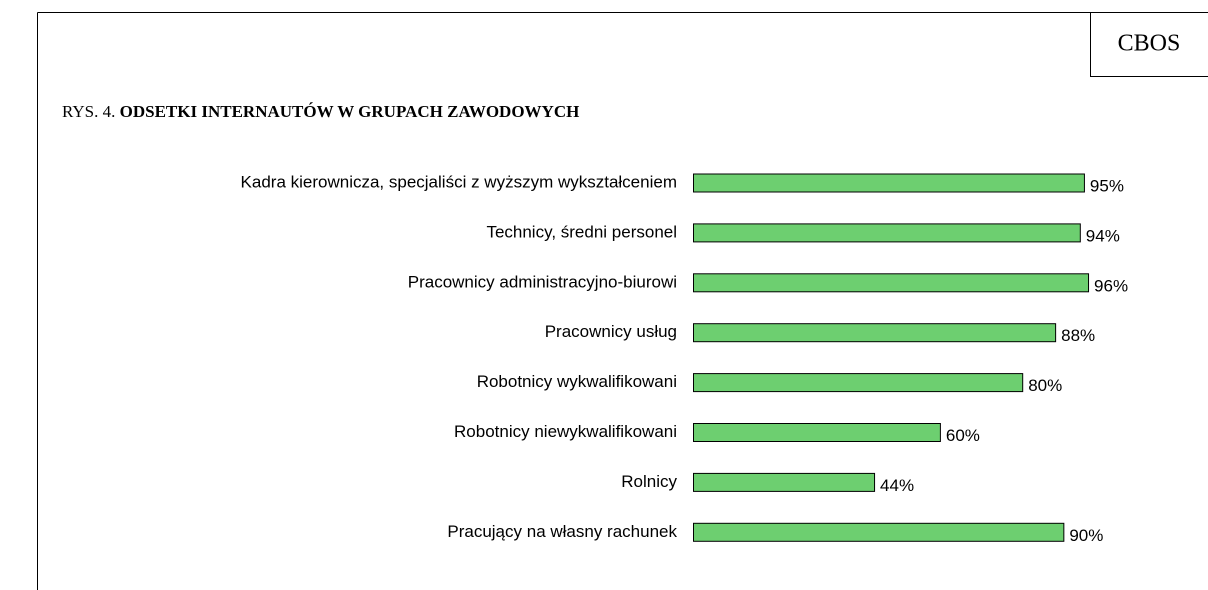  I want to click on category-label: Pracownicy administracyjno-biurowi, so click(542, 281).